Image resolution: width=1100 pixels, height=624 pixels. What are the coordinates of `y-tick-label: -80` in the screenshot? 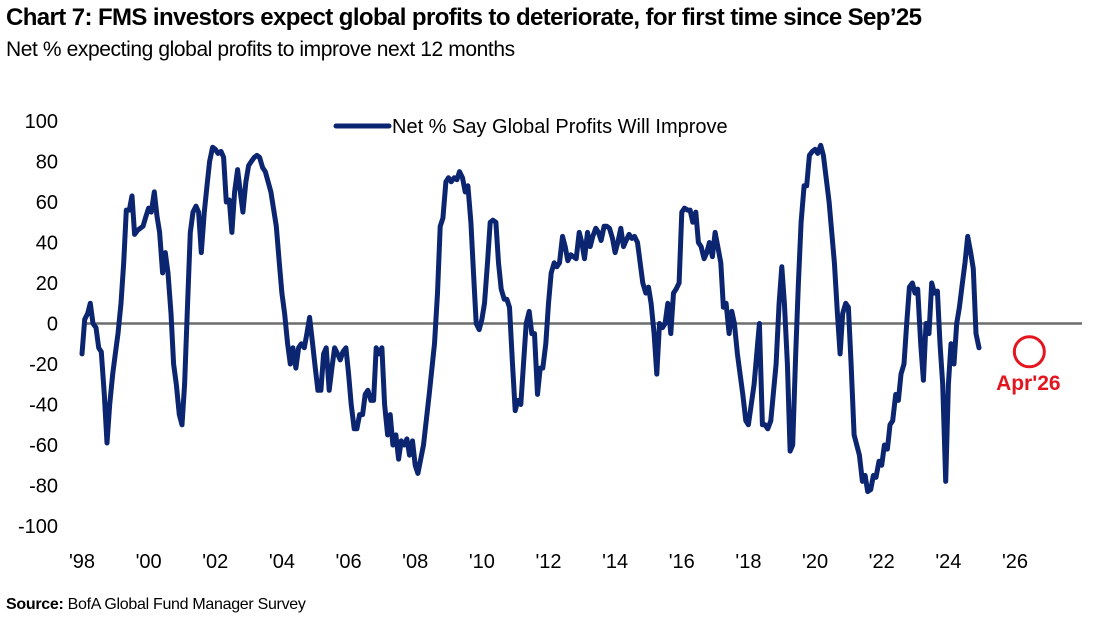 It's located at (43, 487).